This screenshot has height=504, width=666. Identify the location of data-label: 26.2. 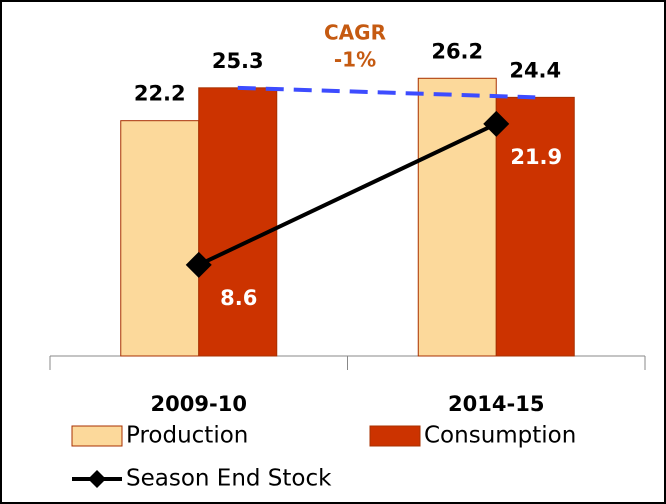
(457, 51).